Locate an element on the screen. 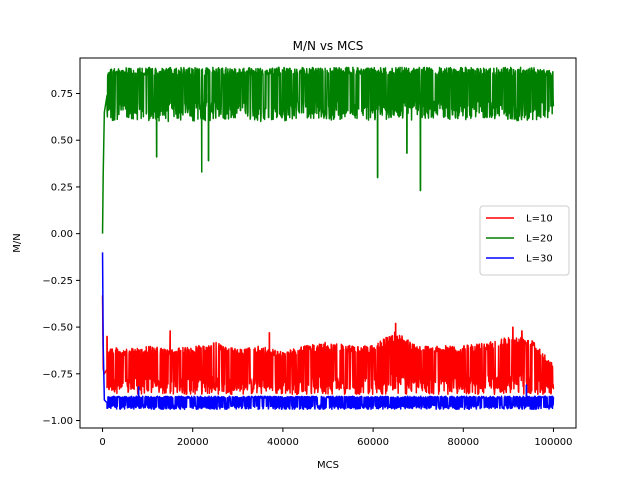  y-axis: −1.00 −0.75 −0.50 −0.25 0.00 0.25 0.50 0.75 is located at coordinates (61, 258).